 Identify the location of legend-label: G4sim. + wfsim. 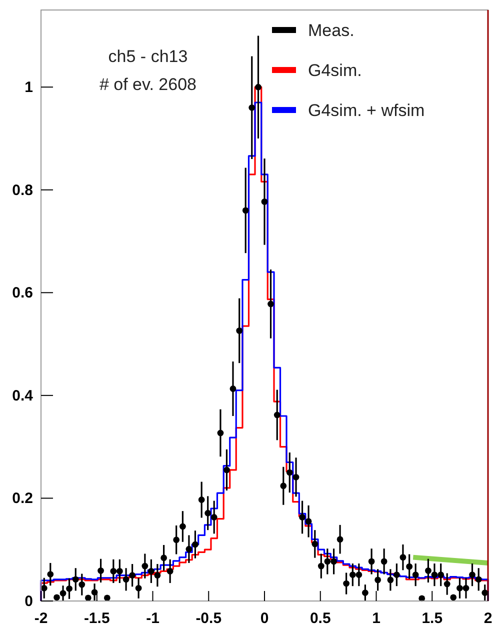
(366, 110).